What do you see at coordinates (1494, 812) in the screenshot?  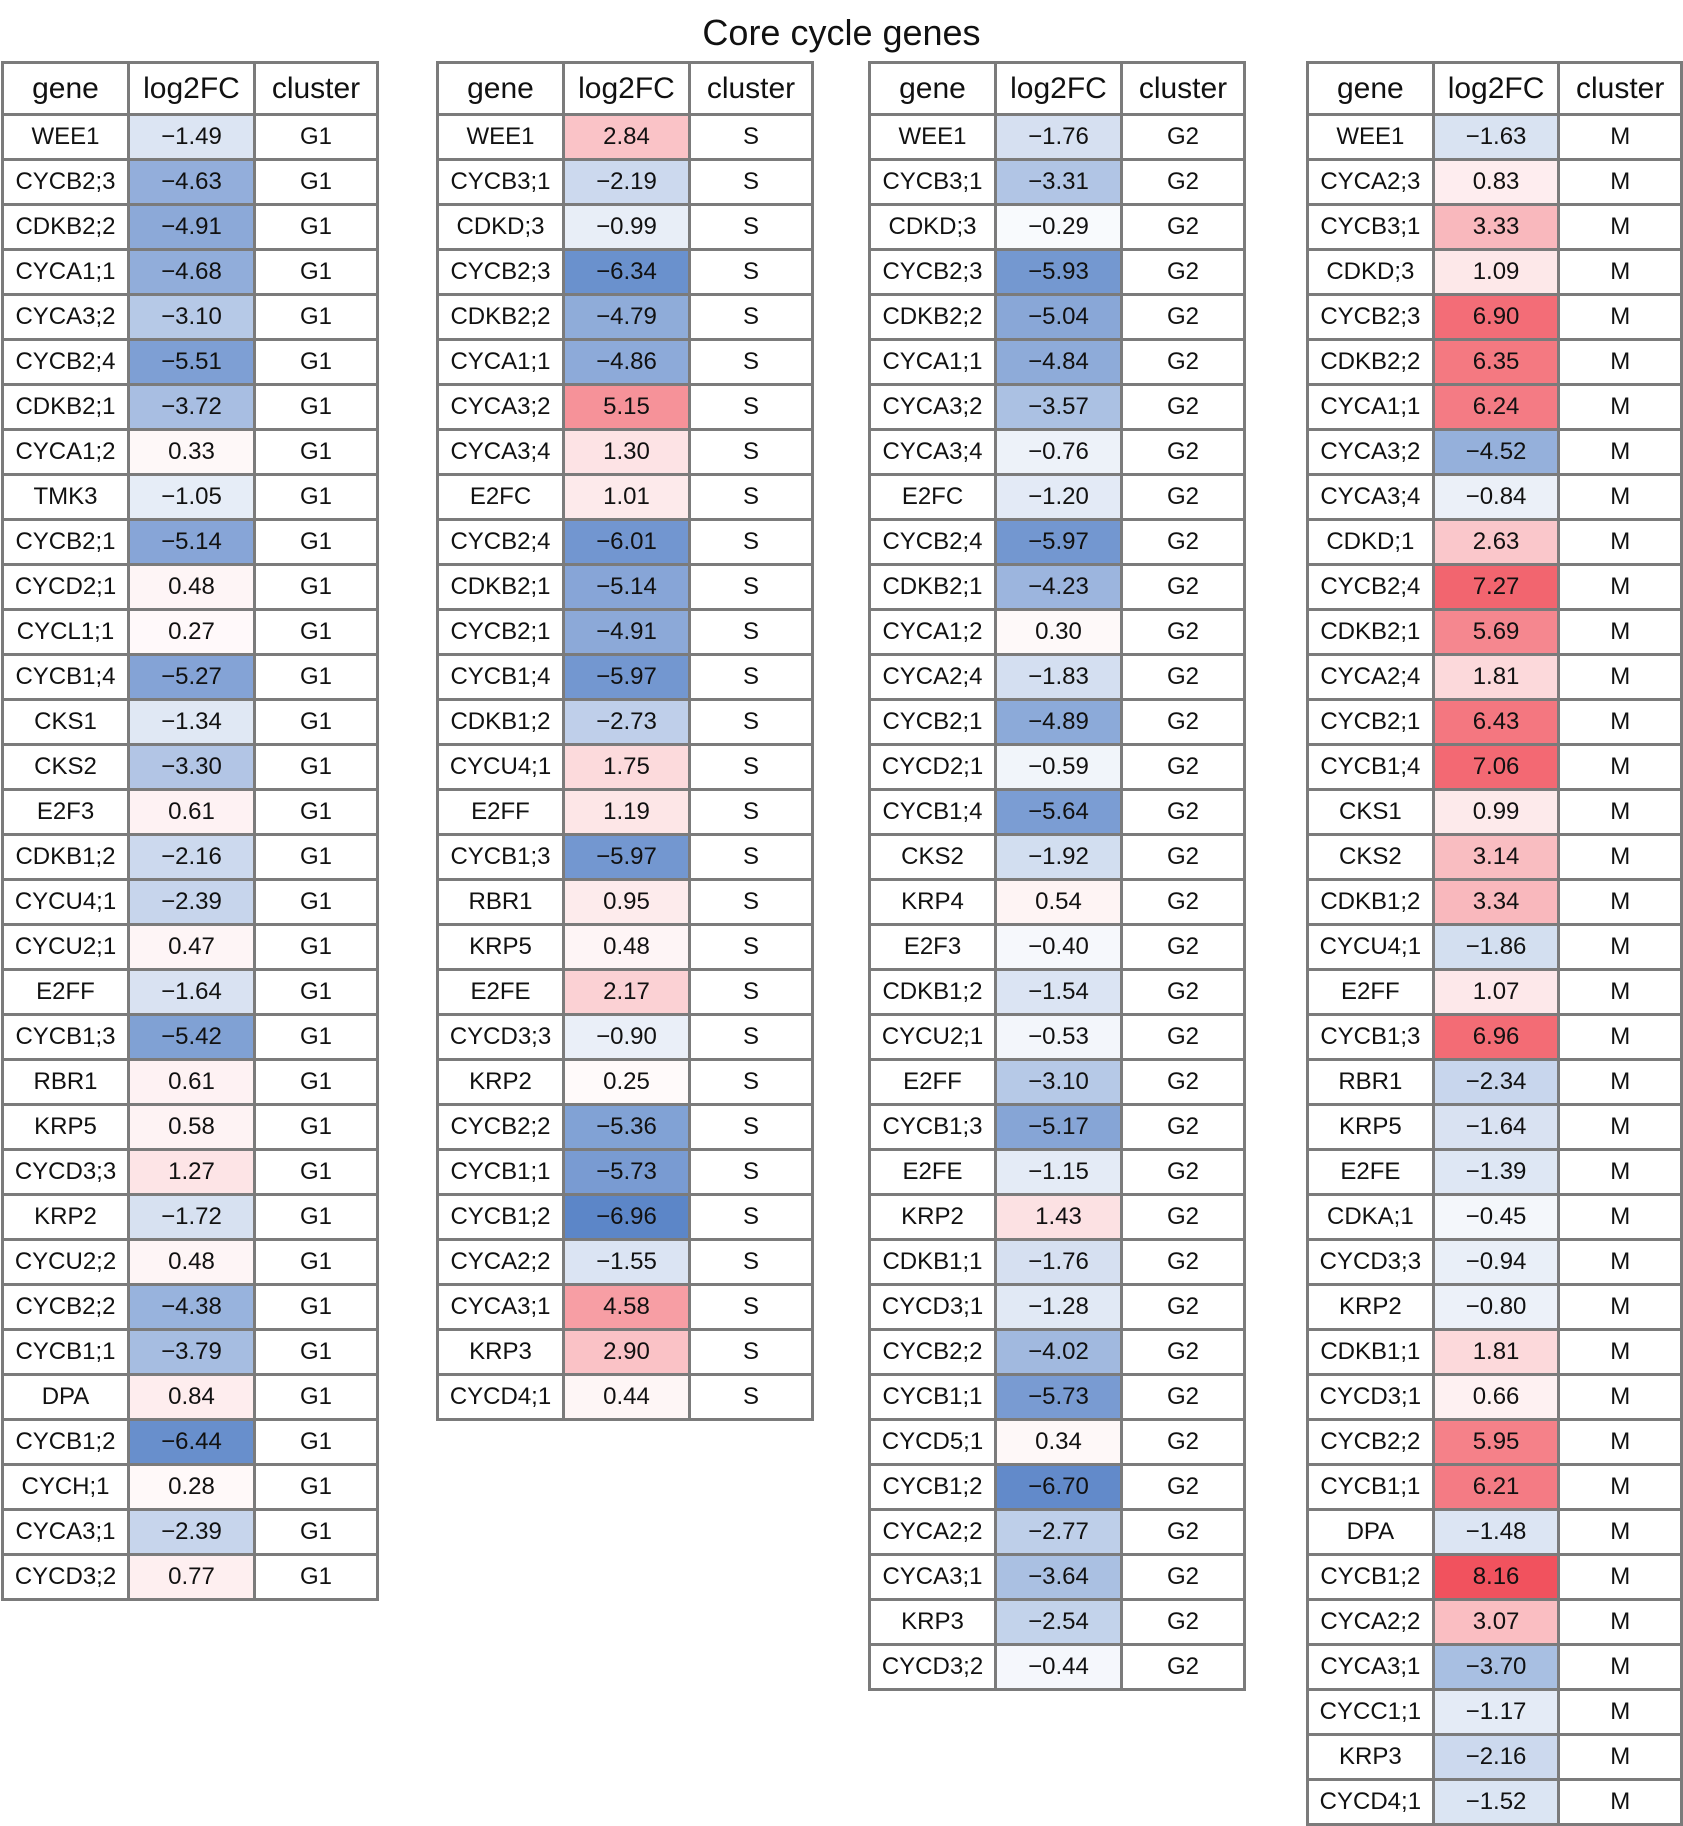 I see `table-row: CKS1 0.99 M` at bounding box center [1494, 812].